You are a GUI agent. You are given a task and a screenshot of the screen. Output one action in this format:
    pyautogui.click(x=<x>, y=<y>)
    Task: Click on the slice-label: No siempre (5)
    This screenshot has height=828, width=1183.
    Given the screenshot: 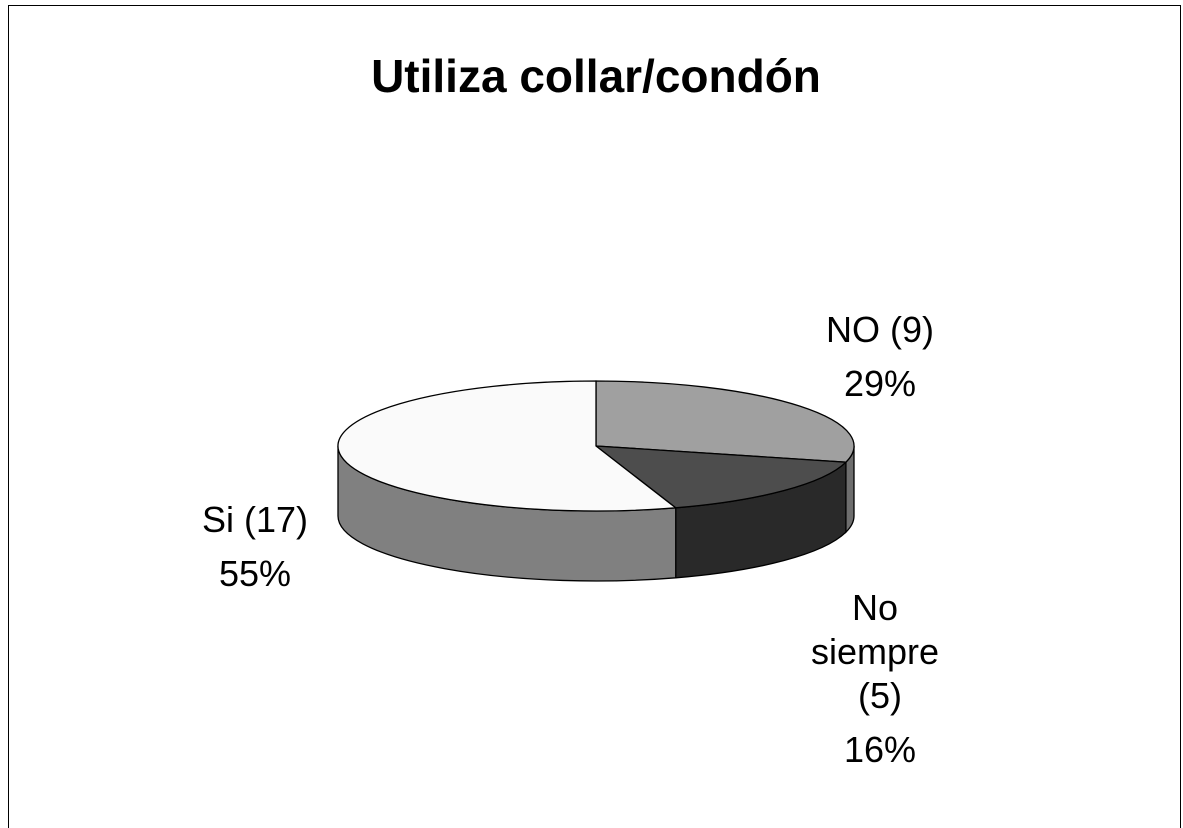 What is the action you would take?
    pyautogui.click(x=880, y=651)
    